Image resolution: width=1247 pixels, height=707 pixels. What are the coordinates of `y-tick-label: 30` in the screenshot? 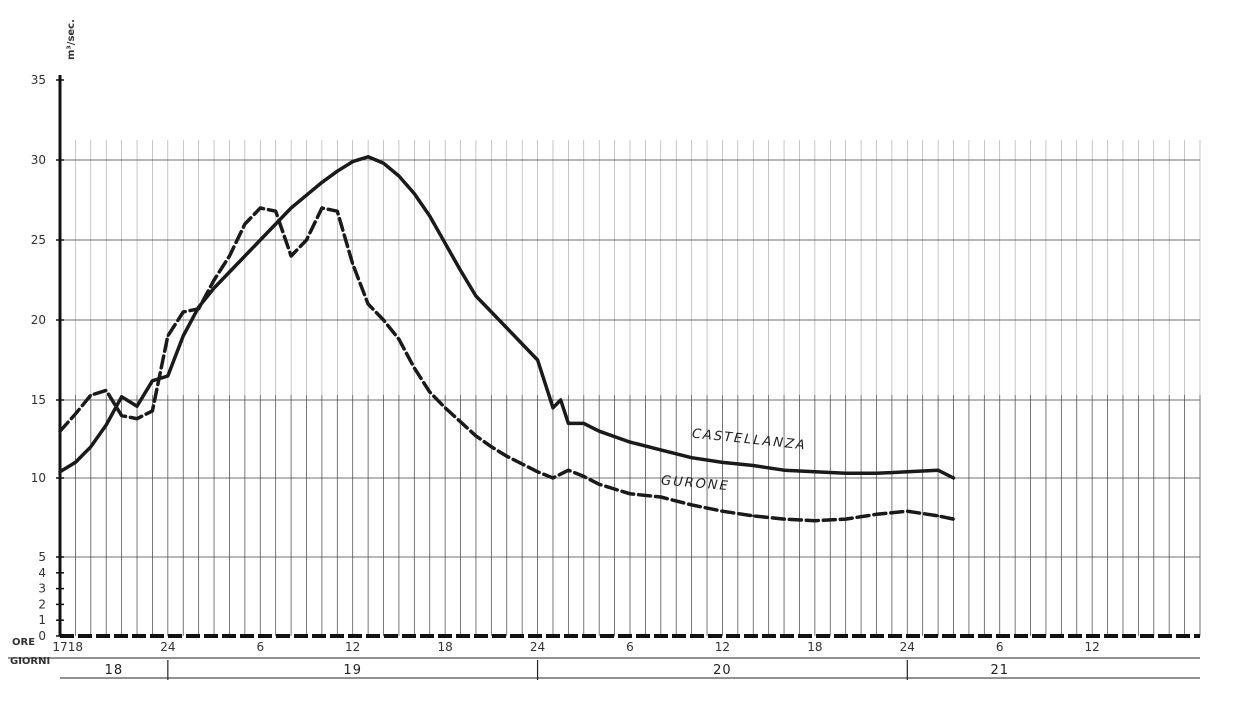 It's located at (38, 160).